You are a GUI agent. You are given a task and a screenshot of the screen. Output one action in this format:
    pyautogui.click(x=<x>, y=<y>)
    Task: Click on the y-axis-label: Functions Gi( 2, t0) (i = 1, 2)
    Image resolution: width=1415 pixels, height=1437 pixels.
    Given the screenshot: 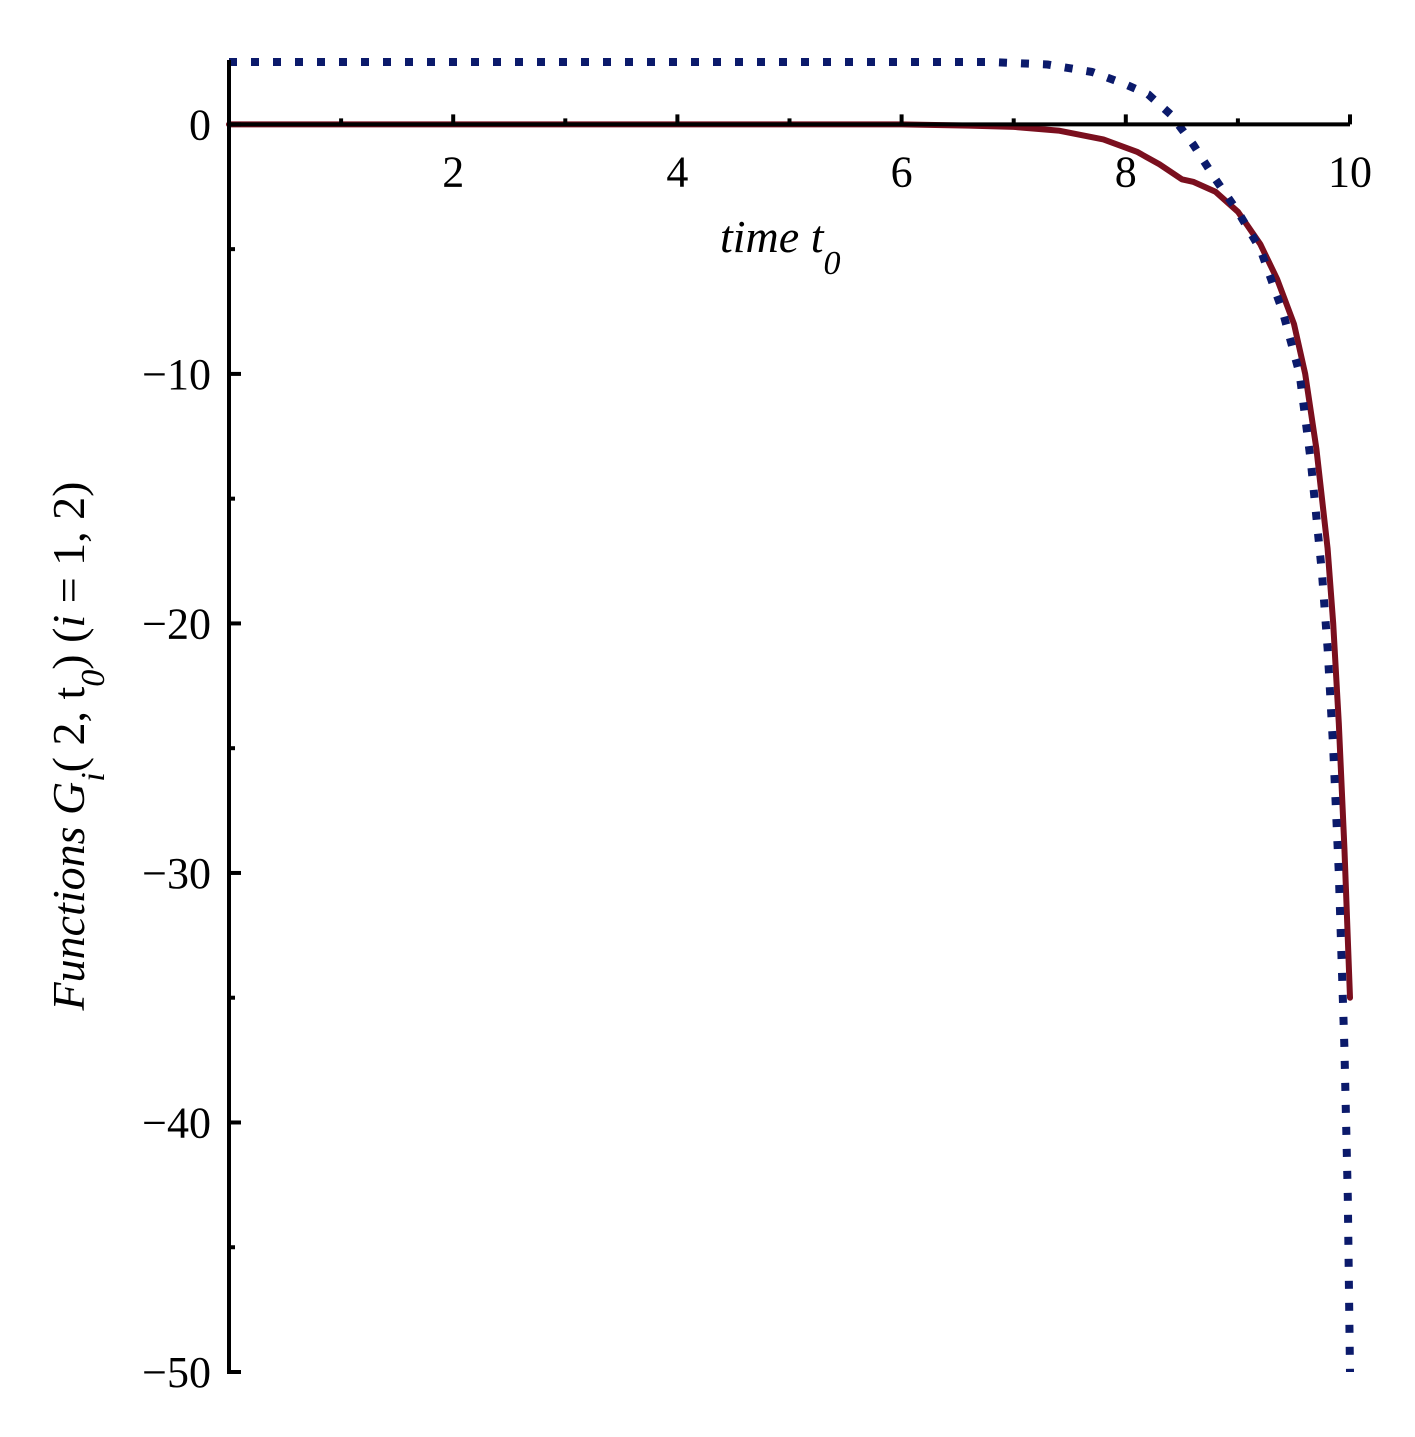 What is the action you would take?
    pyautogui.click(x=77, y=747)
    